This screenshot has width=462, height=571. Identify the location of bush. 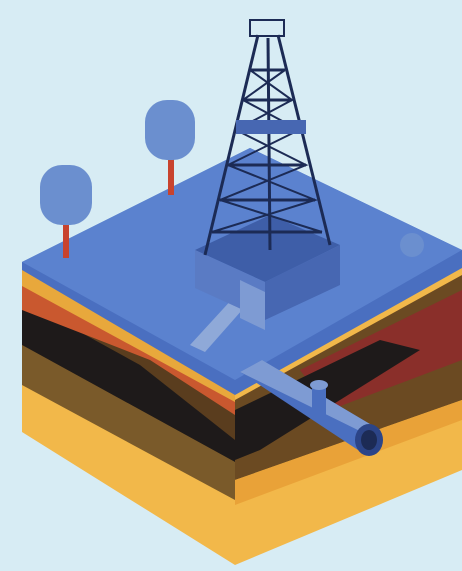
(412, 245).